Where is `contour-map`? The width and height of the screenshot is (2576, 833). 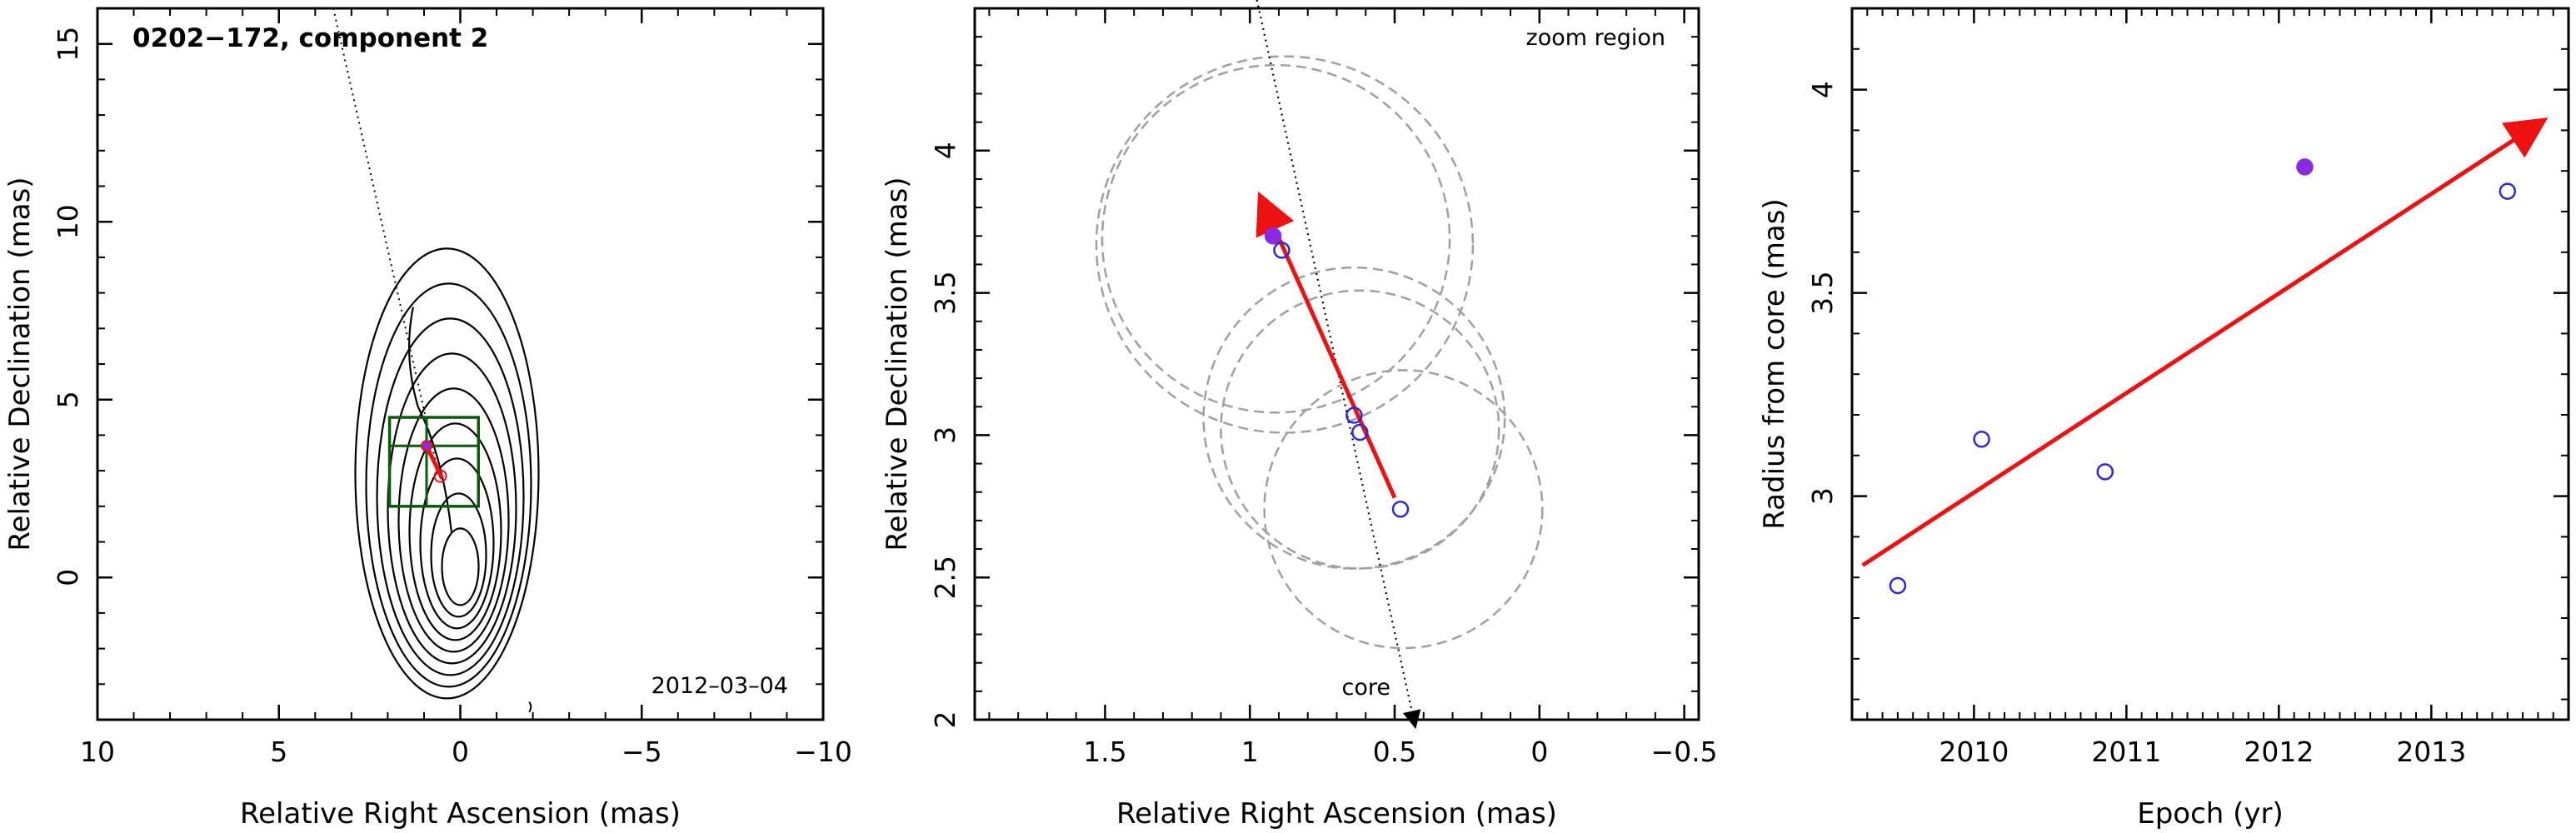 contour-map is located at coordinates (436, 360).